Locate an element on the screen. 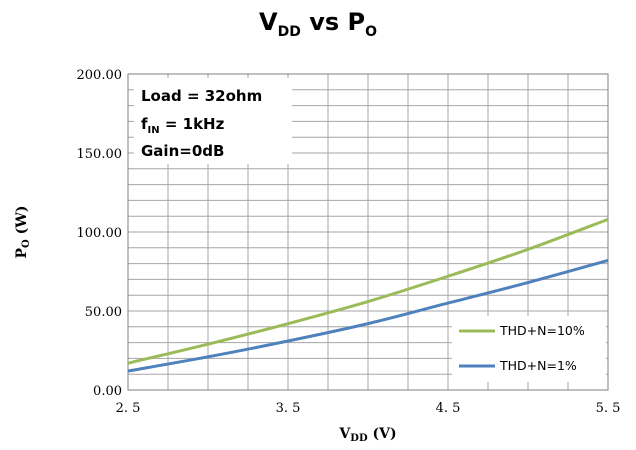 The image size is (636, 450). annotation-fin-main: f is located at coordinates (144, 124).